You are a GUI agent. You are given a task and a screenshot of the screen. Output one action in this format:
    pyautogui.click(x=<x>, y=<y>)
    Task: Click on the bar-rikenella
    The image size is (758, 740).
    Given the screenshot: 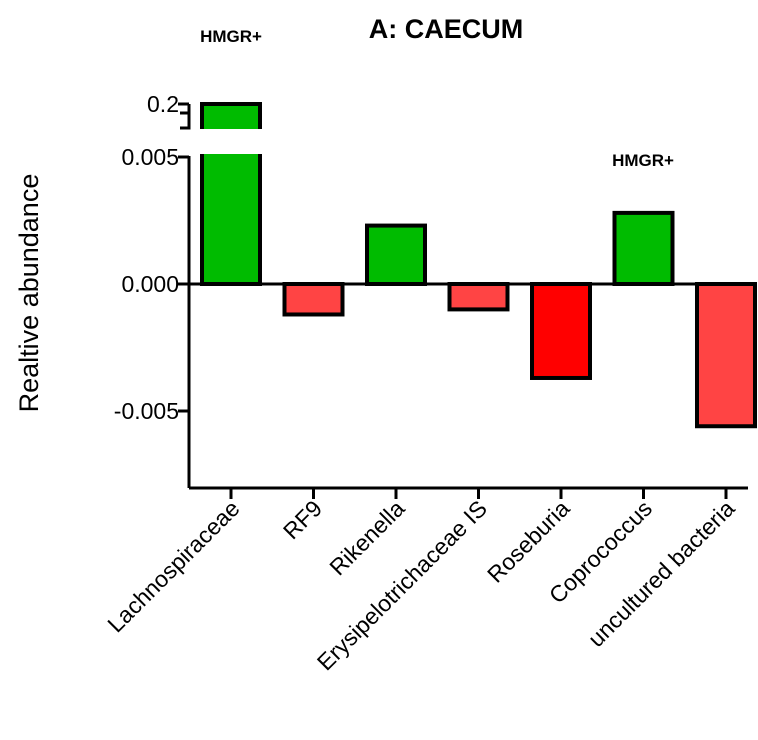 What is the action you would take?
    pyautogui.click(x=396, y=255)
    